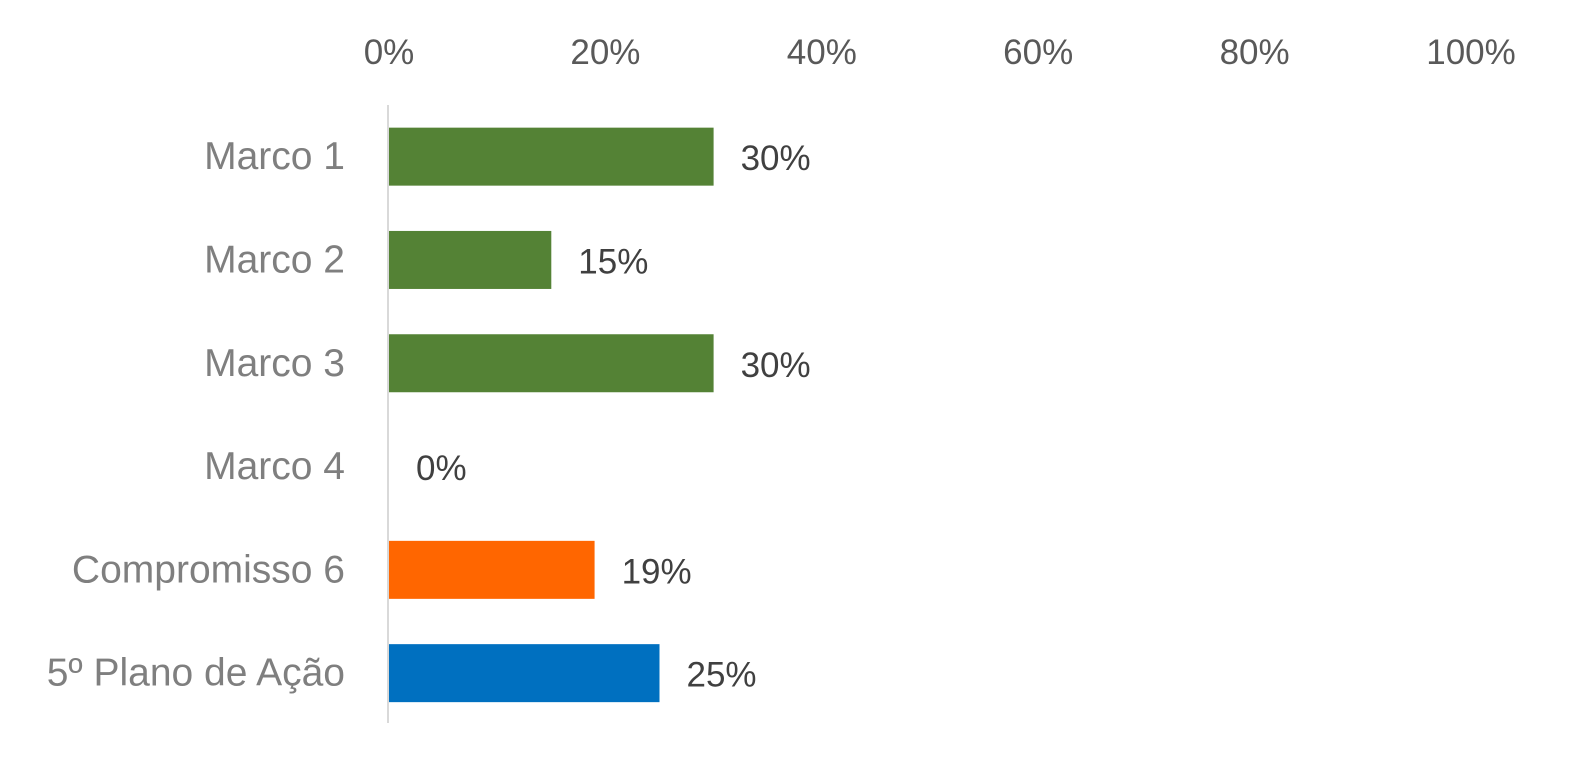  Describe the element at coordinates (274, 259) in the screenshot. I see `category-label: Marco 2` at that location.